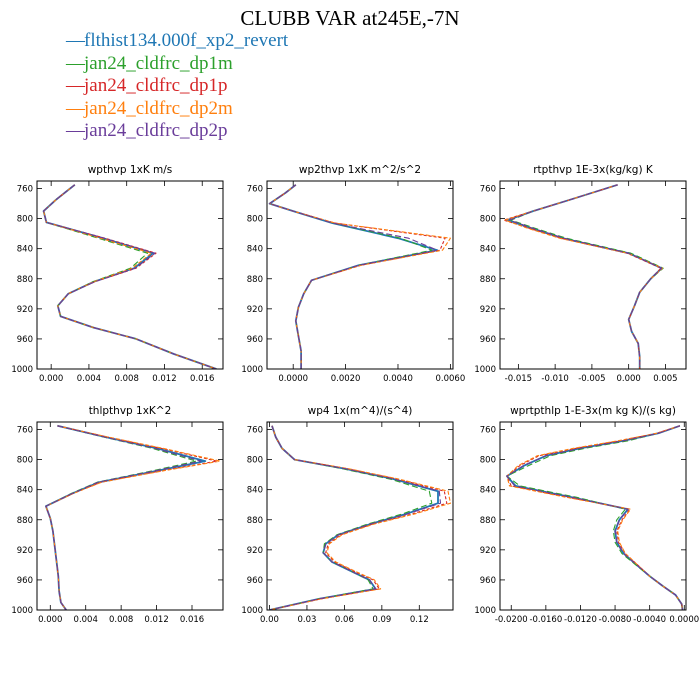 The image size is (700, 700). Describe the element at coordinates (593, 170) in the screenshot. I see `panel-title: rtpthvp 1E-3x(kg/kg) K` at that location.